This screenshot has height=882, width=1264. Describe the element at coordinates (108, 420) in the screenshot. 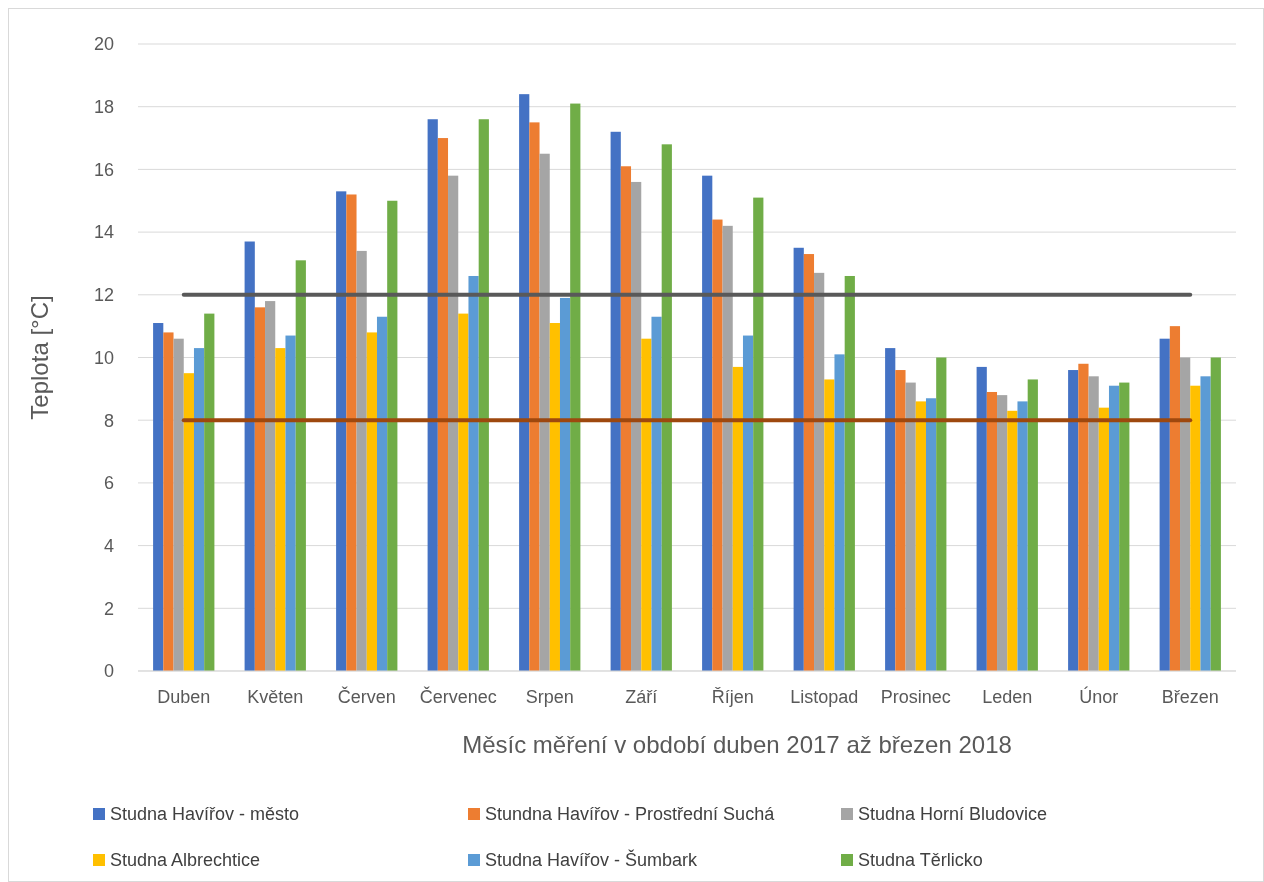

I see `y-tick-label: 8` at that location.